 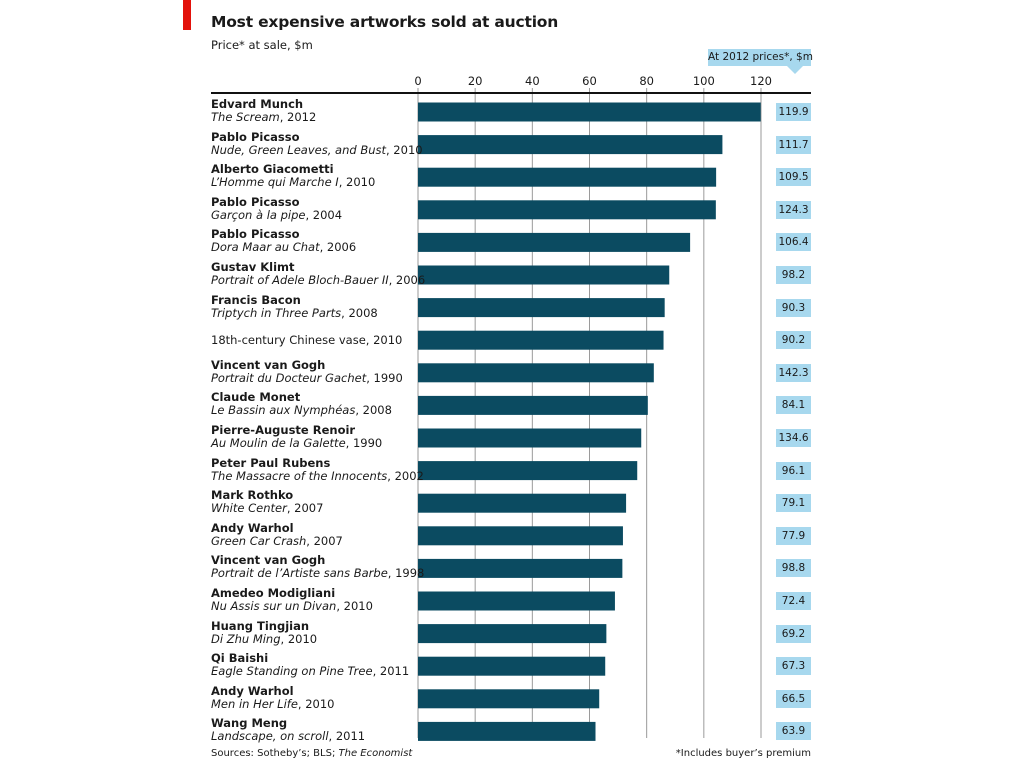 I want to click on value-2012-tag: 72.4, so click(x=793, y=601).